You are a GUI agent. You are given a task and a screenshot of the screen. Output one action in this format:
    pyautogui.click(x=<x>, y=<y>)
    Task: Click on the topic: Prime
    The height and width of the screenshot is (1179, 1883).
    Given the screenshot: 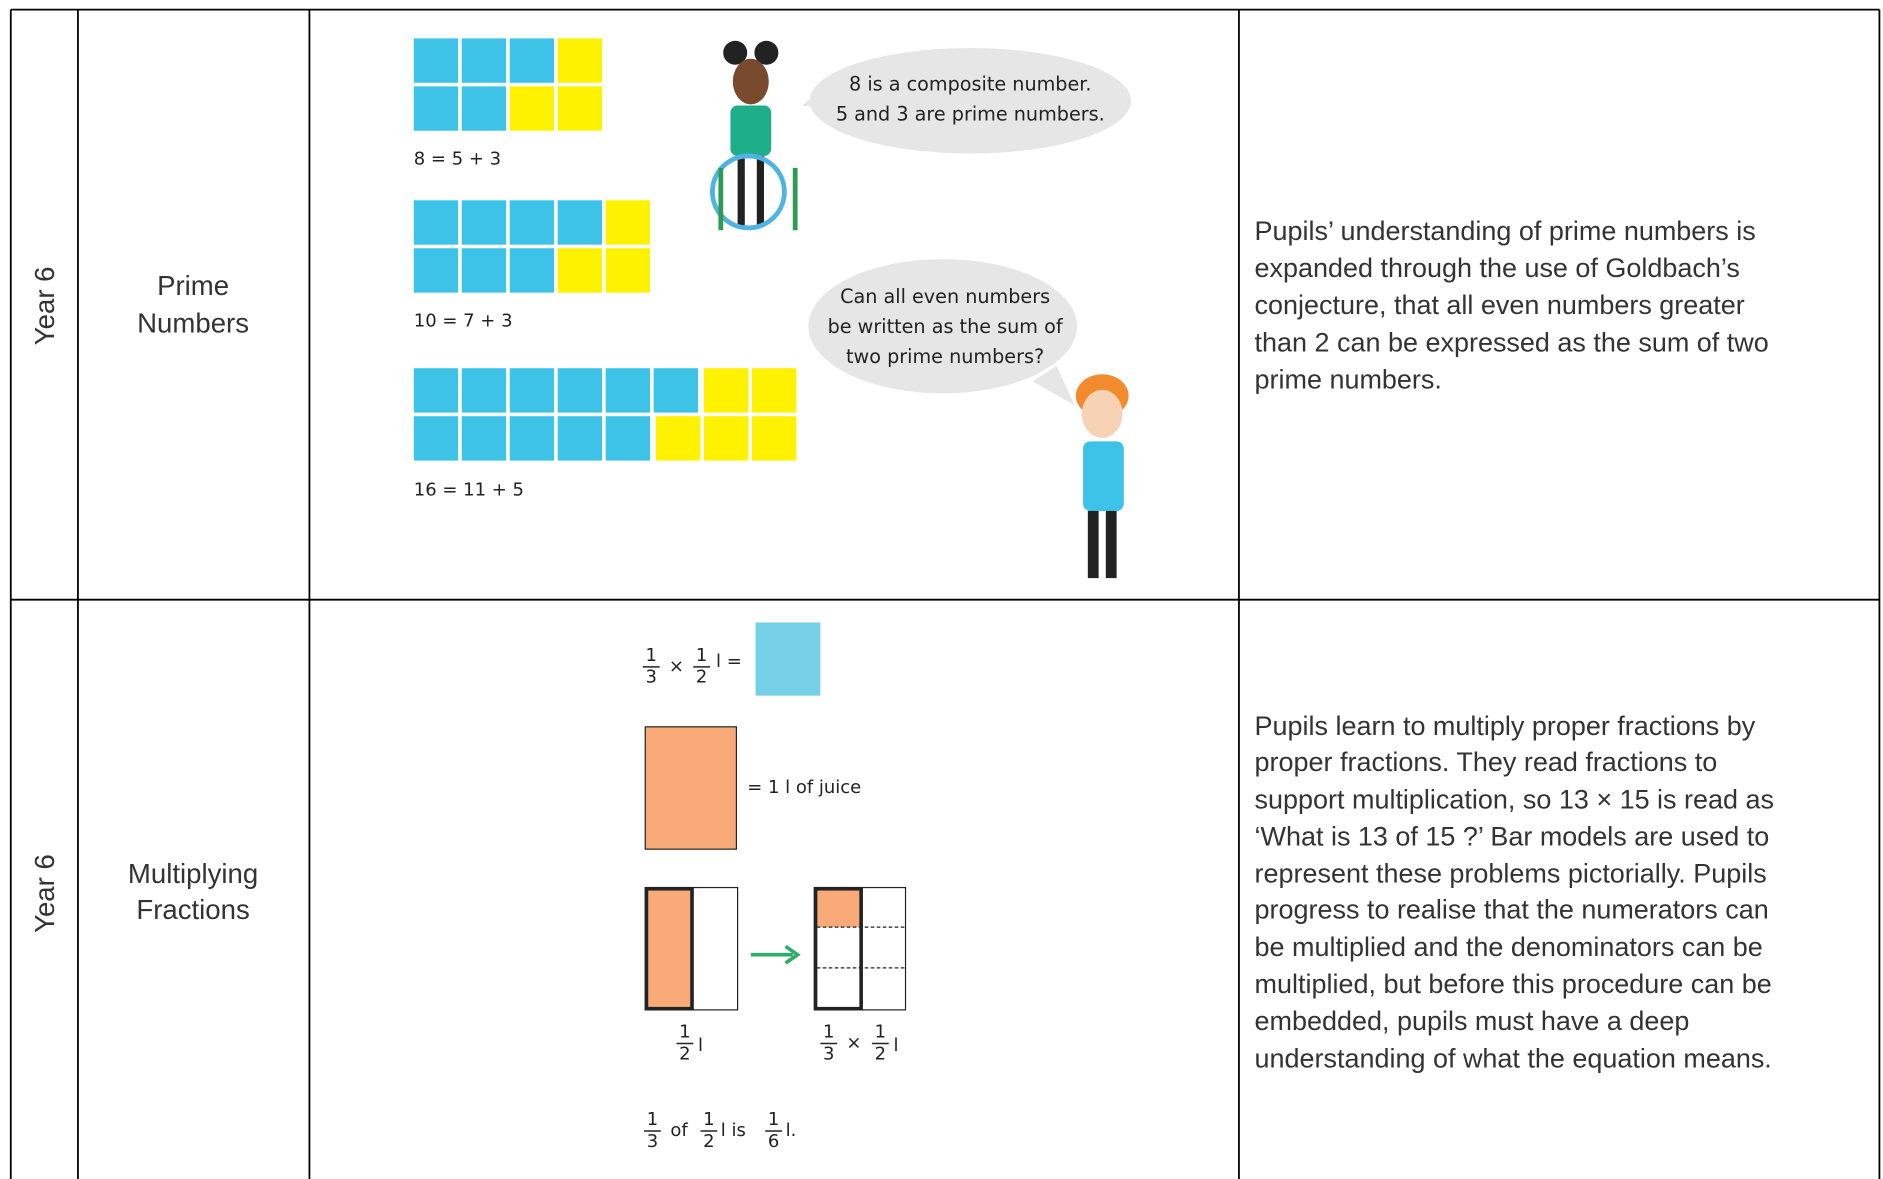 What is the action you would take?
    pyautogui.click(x=193, y=285)
    